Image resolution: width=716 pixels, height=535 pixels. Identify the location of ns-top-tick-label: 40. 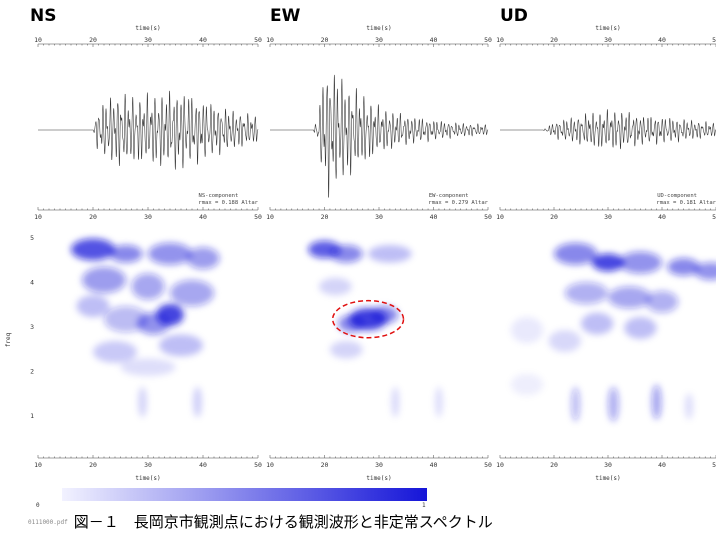
(203, 40).